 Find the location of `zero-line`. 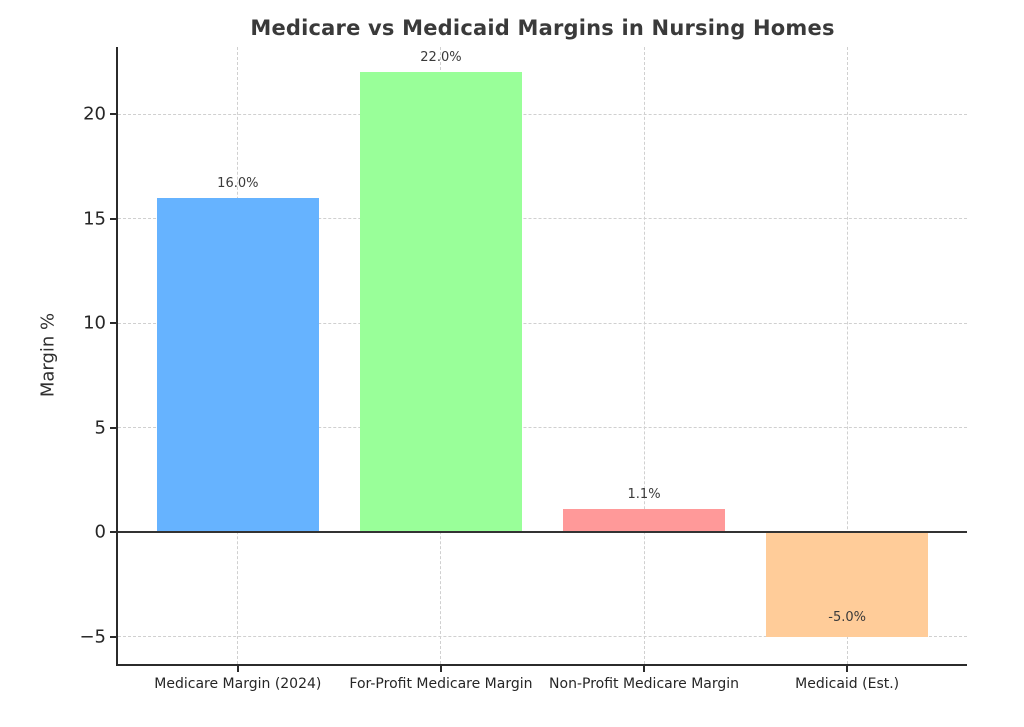

zero-line is located at coordinates (542, 532).